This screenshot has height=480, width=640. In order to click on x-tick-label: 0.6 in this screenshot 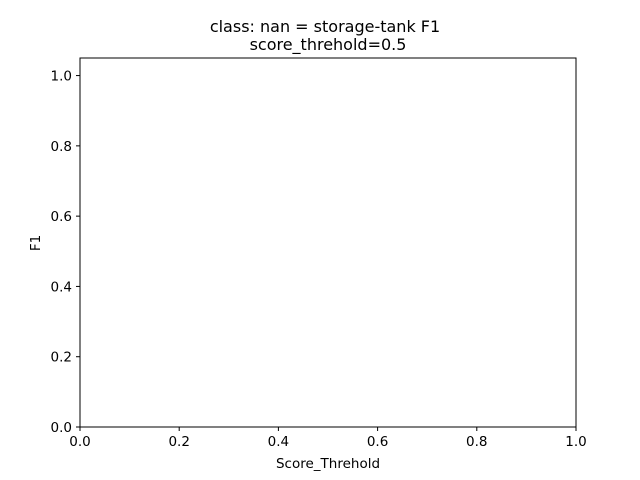, I will do `click(377, 442)`.